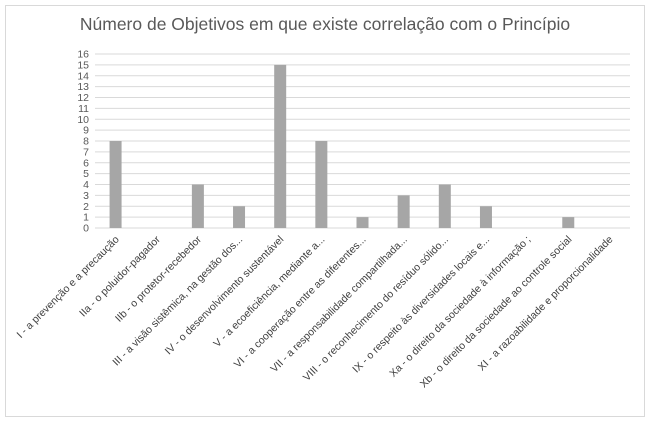 The image size is (650, 422). Describe the element at coordinates (120, 276) in the screenshot. I see `x-tick-label: IIa - o poluidor-pagador` at that location.